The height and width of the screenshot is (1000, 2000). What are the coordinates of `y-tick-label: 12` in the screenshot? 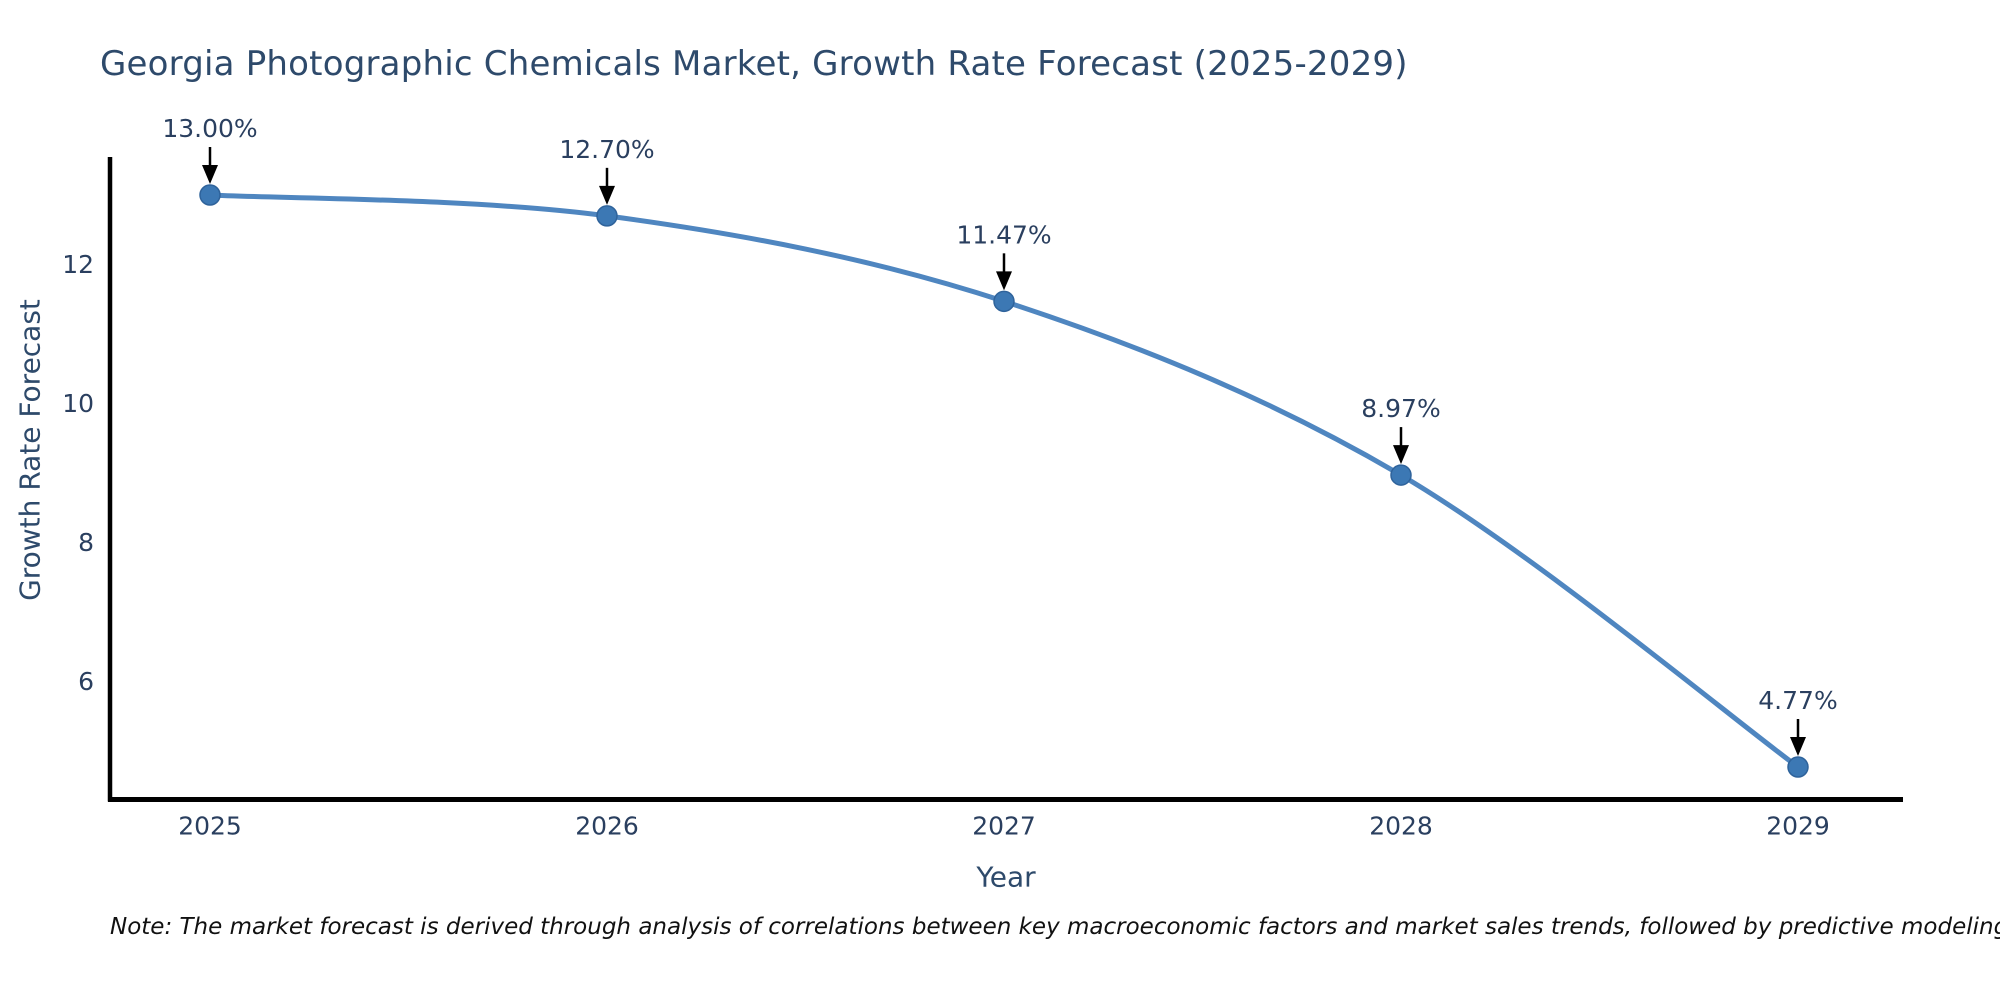 It's located at (78, 264).